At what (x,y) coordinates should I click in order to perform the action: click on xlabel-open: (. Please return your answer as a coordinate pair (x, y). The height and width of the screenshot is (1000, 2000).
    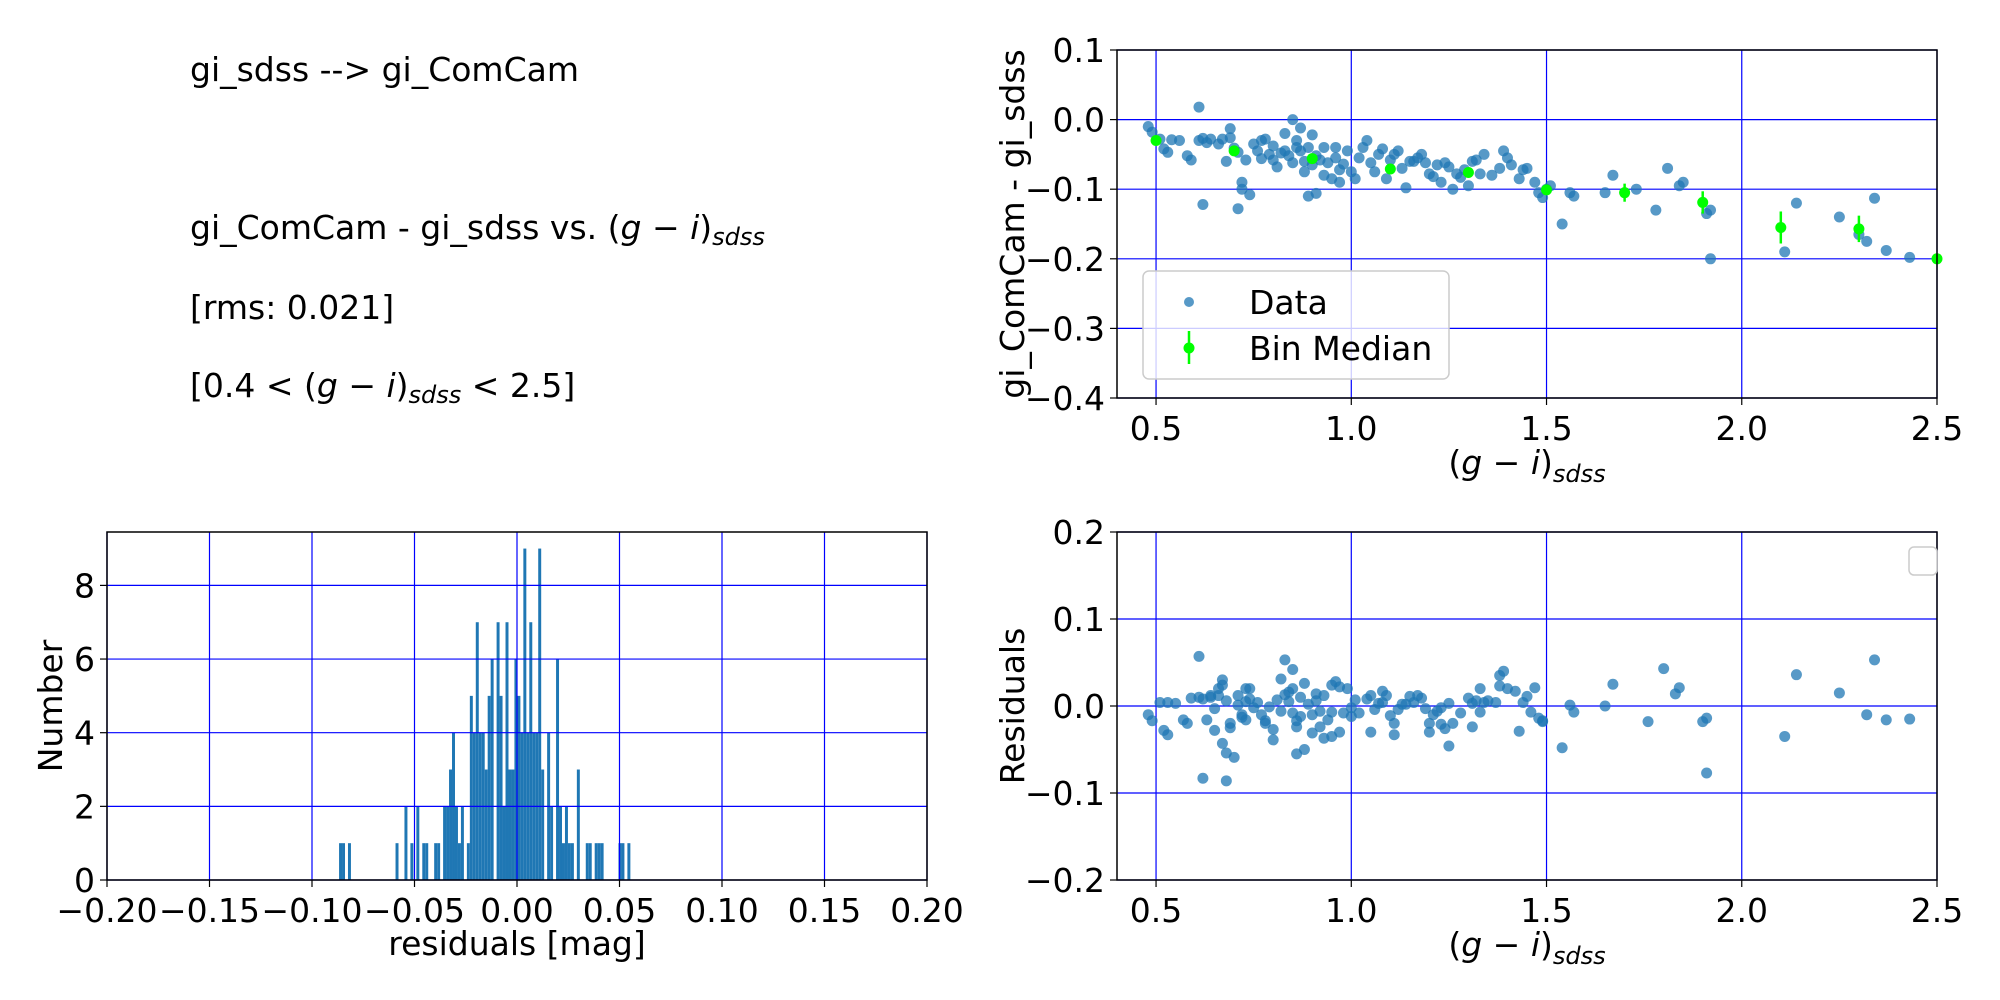
    Looking at the image, I should click on (1454, 462).